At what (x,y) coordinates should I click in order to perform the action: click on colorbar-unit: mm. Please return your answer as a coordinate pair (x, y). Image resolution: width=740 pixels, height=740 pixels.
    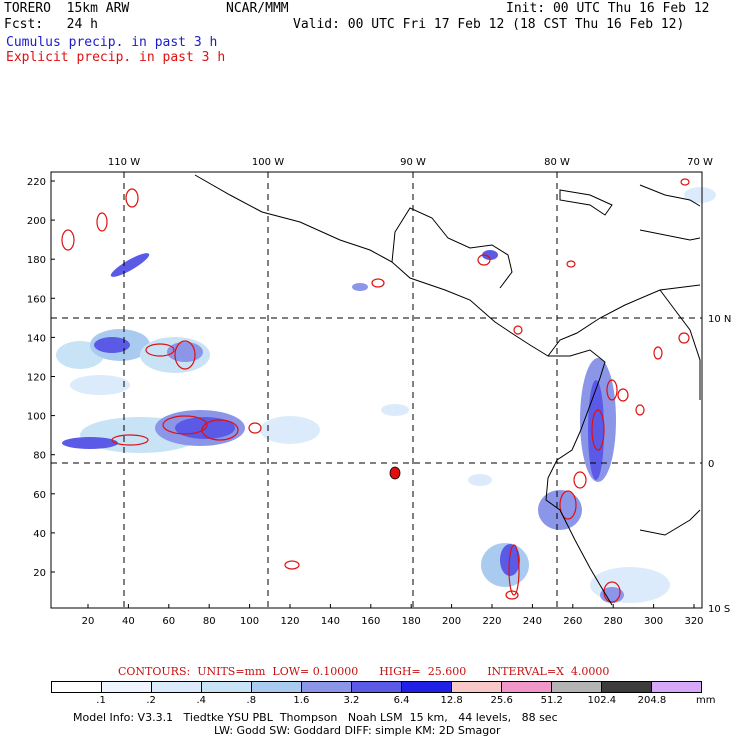
    Looking at the image, I should click on (706, 700).